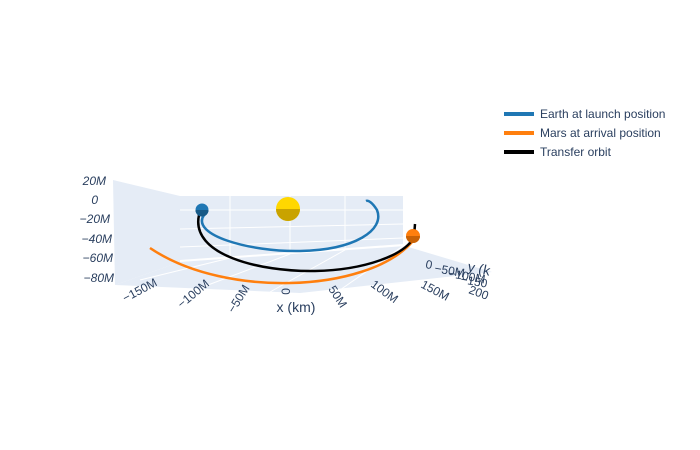  I want to click on legend-label-earth: Earth at launch position, so click(603, 113).